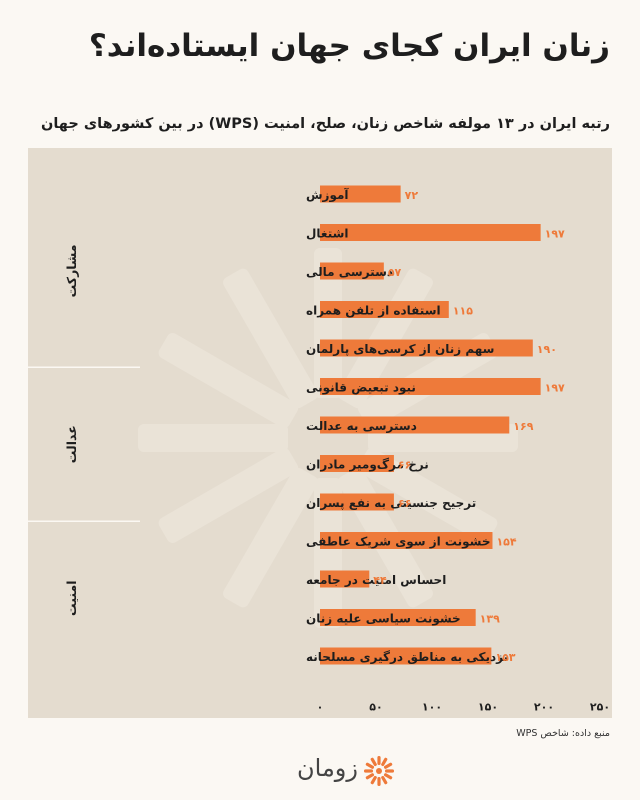 The image size is (640, 800). What do you see at coordinates (563, 733) in the screenshot?
I see `source-note: منبع داده: شاخص WPS` at bounding box center [563, 733].